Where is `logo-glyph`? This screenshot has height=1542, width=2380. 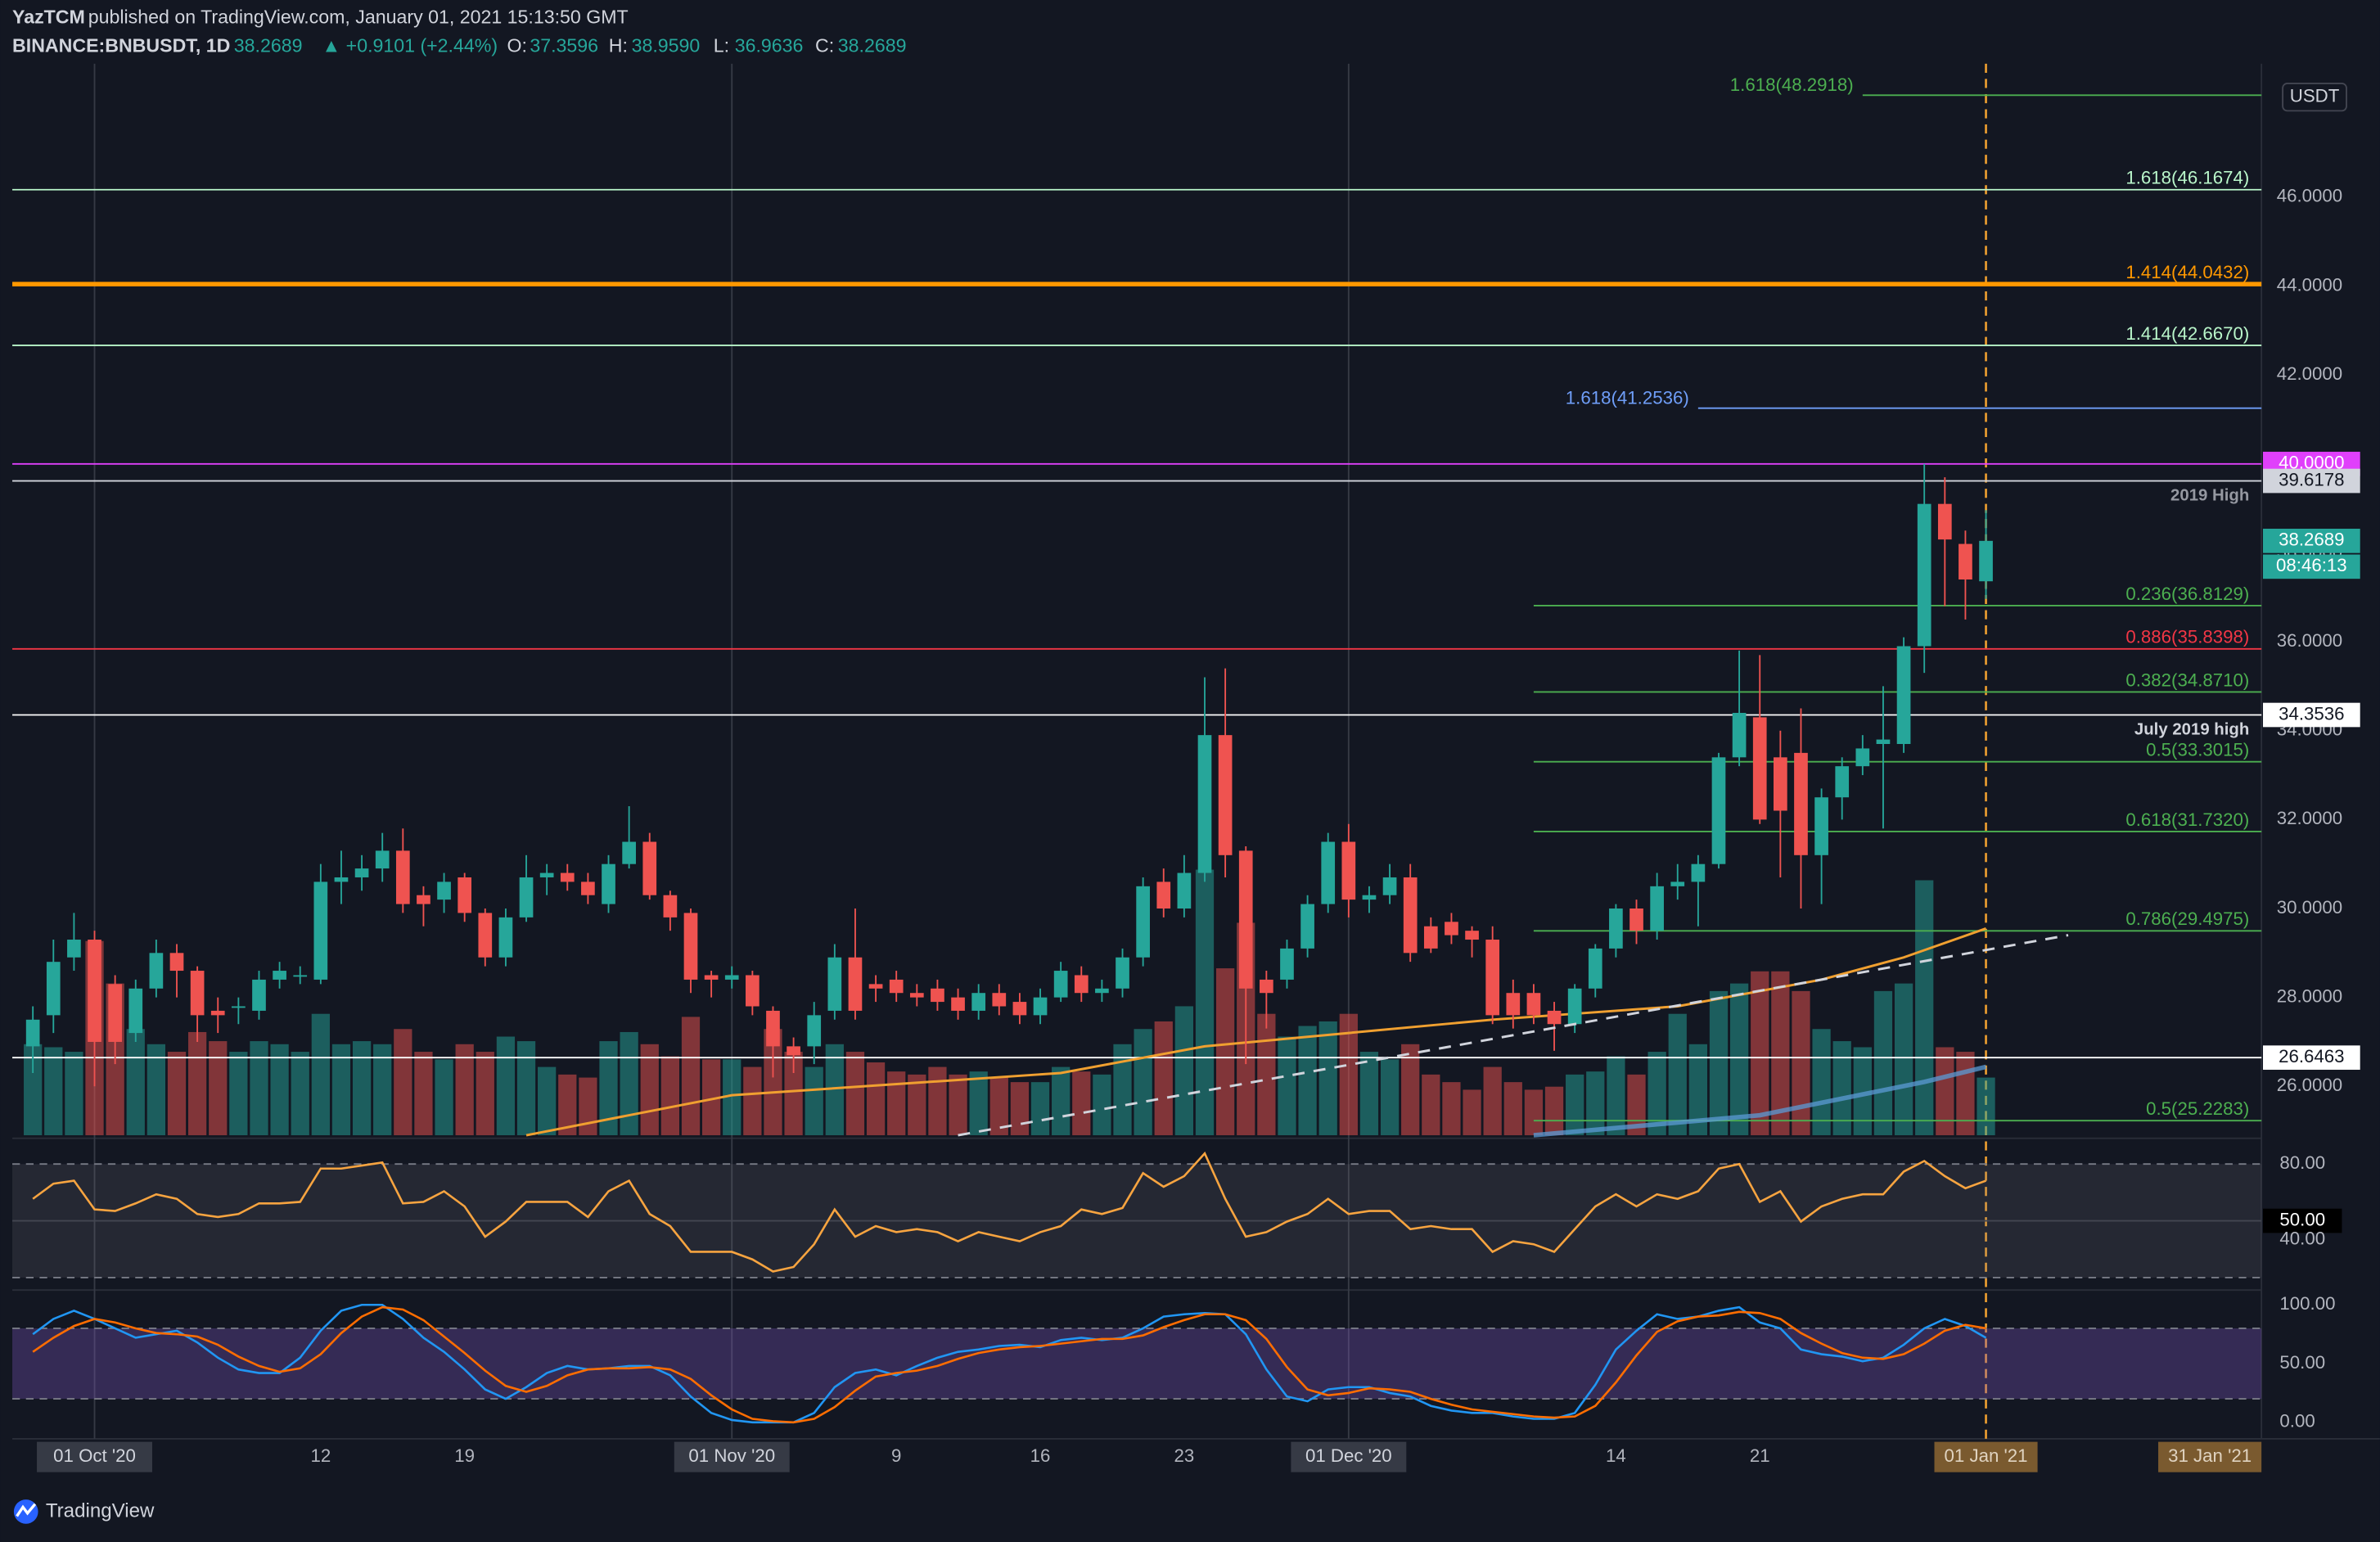 logo-glyph is located at coordinates (26, 1510).